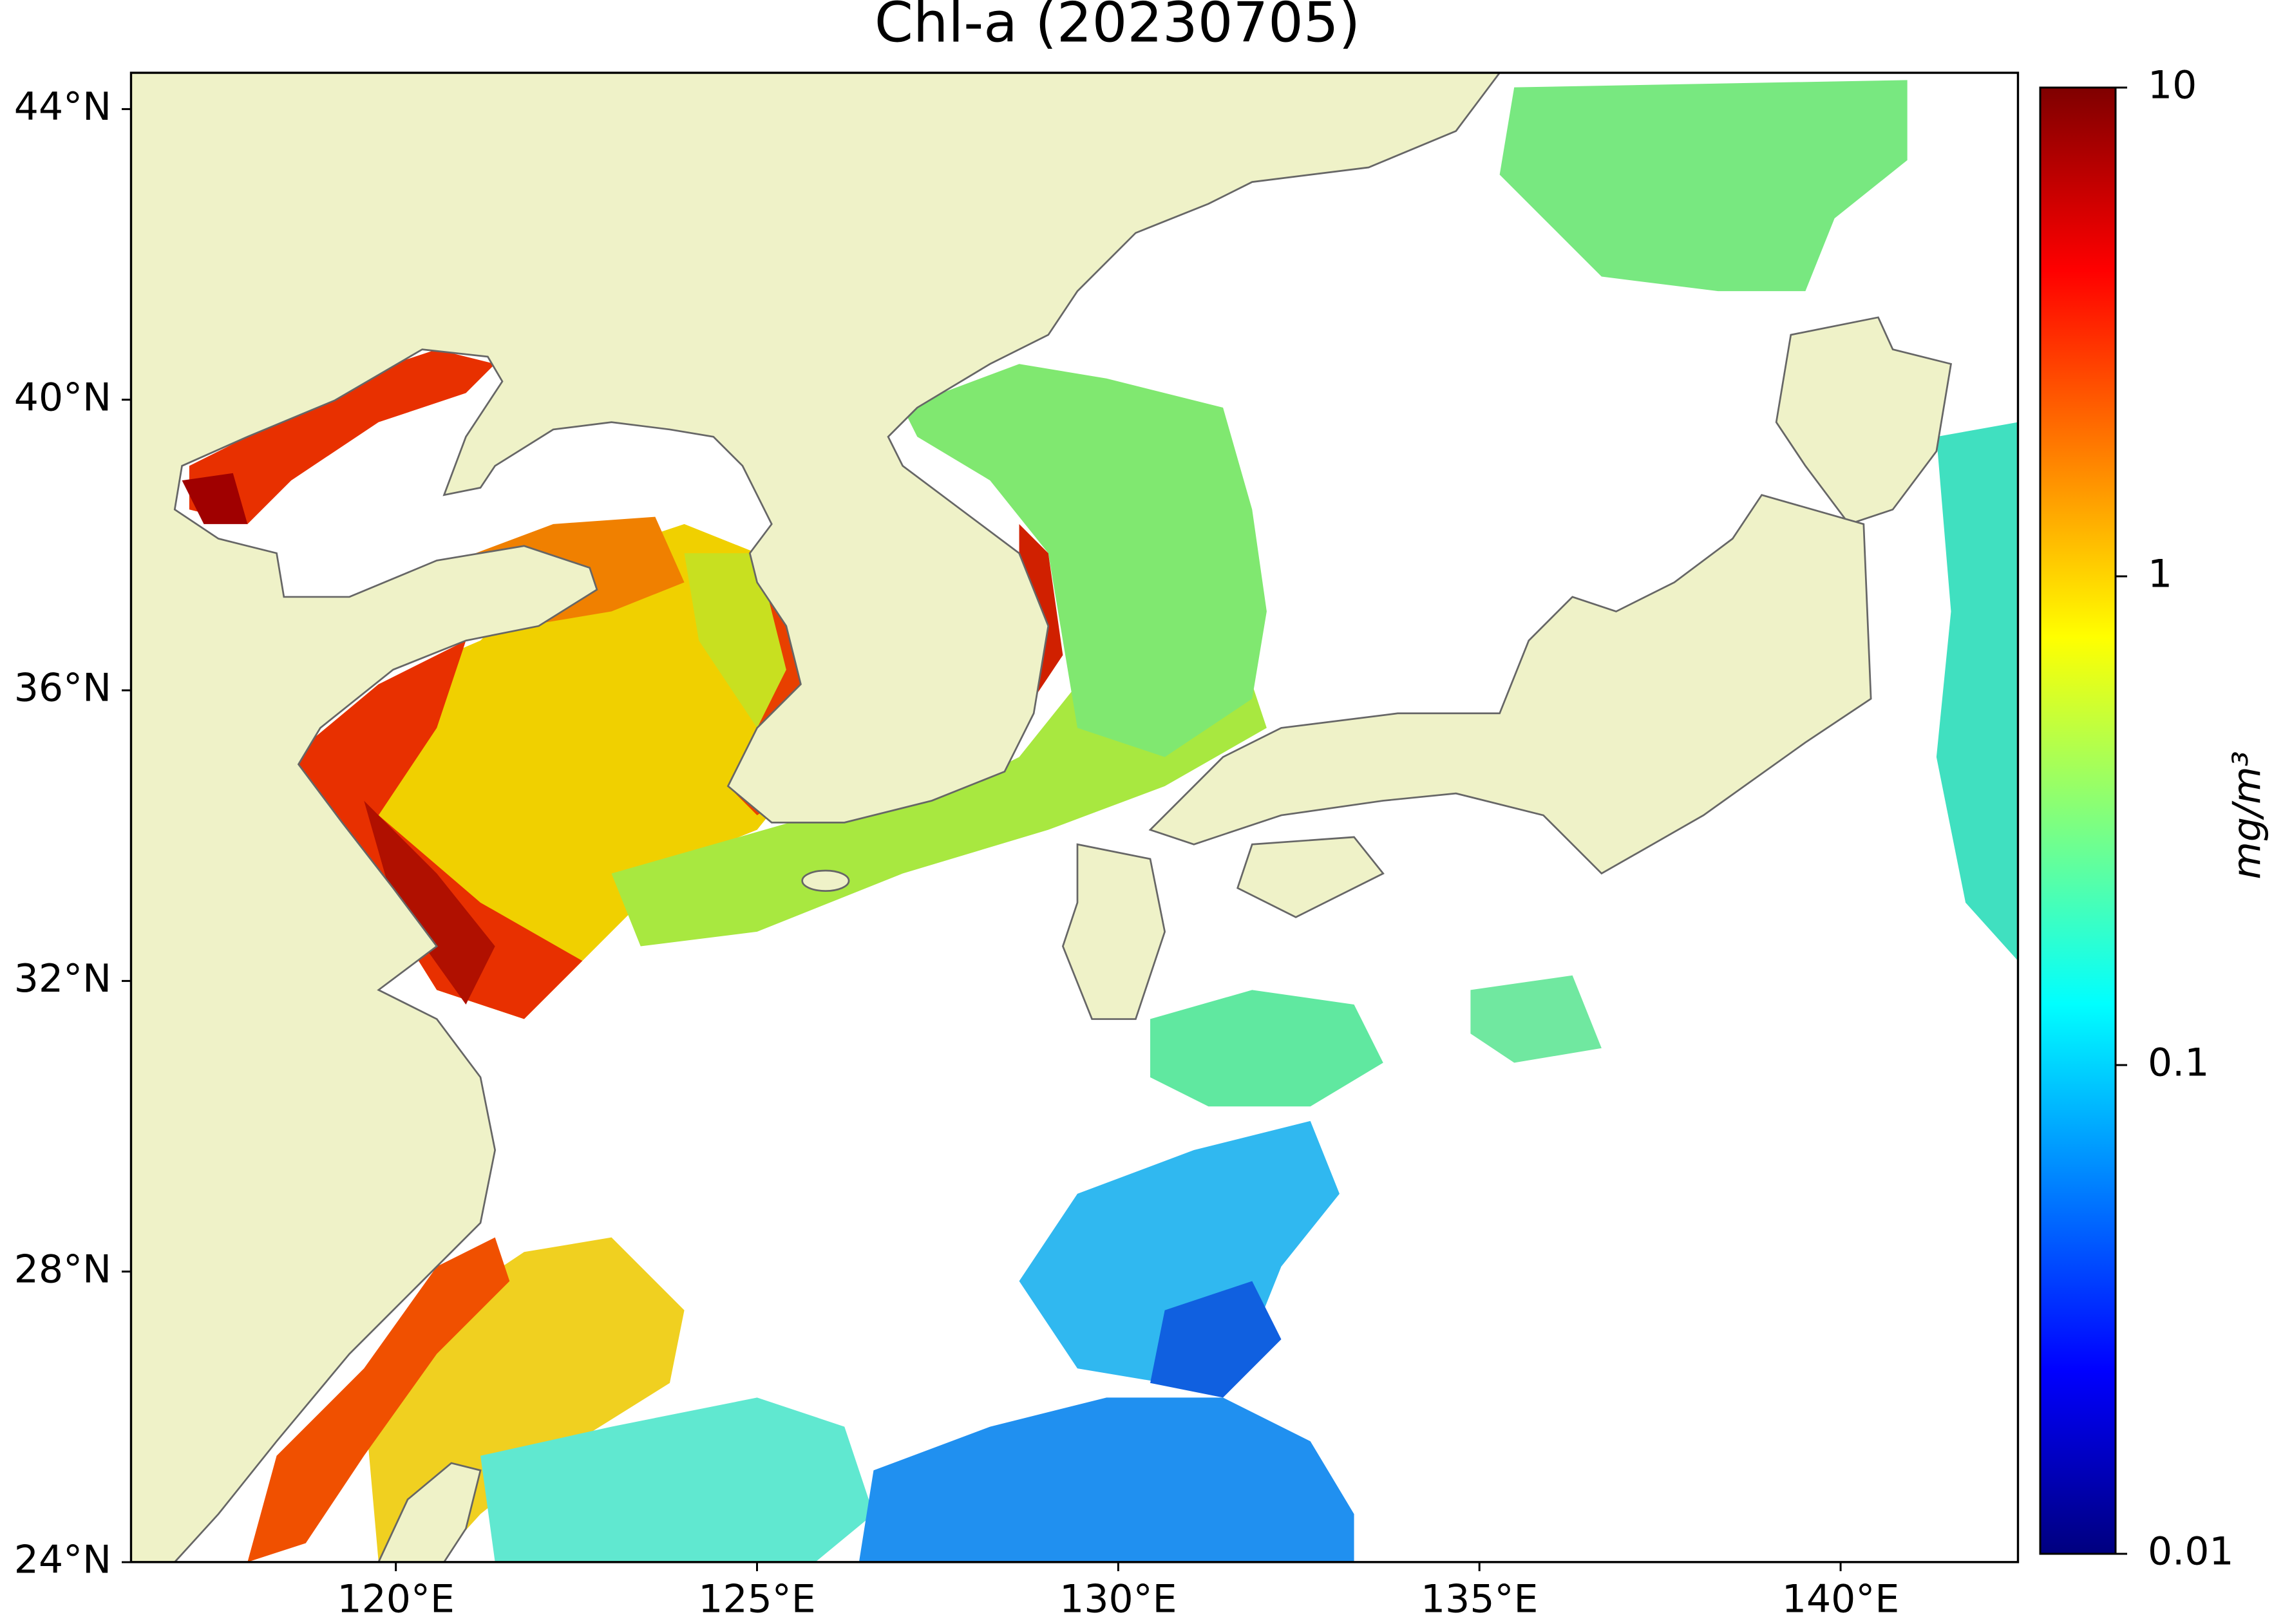 The image size is (2283, 1624). I want to click on x-tick-label: 140°E, so click(1840, 1600).